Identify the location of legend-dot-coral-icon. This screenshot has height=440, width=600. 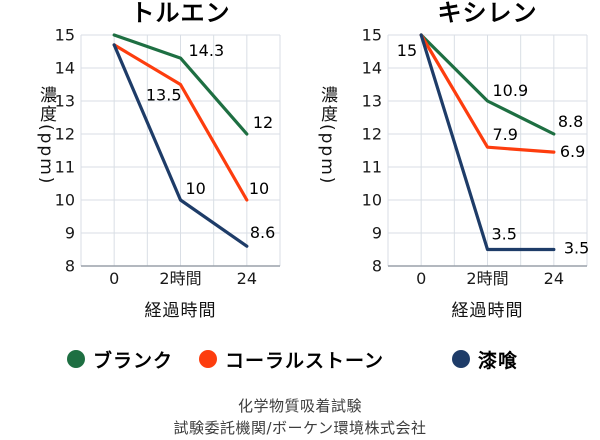
(208, 359).